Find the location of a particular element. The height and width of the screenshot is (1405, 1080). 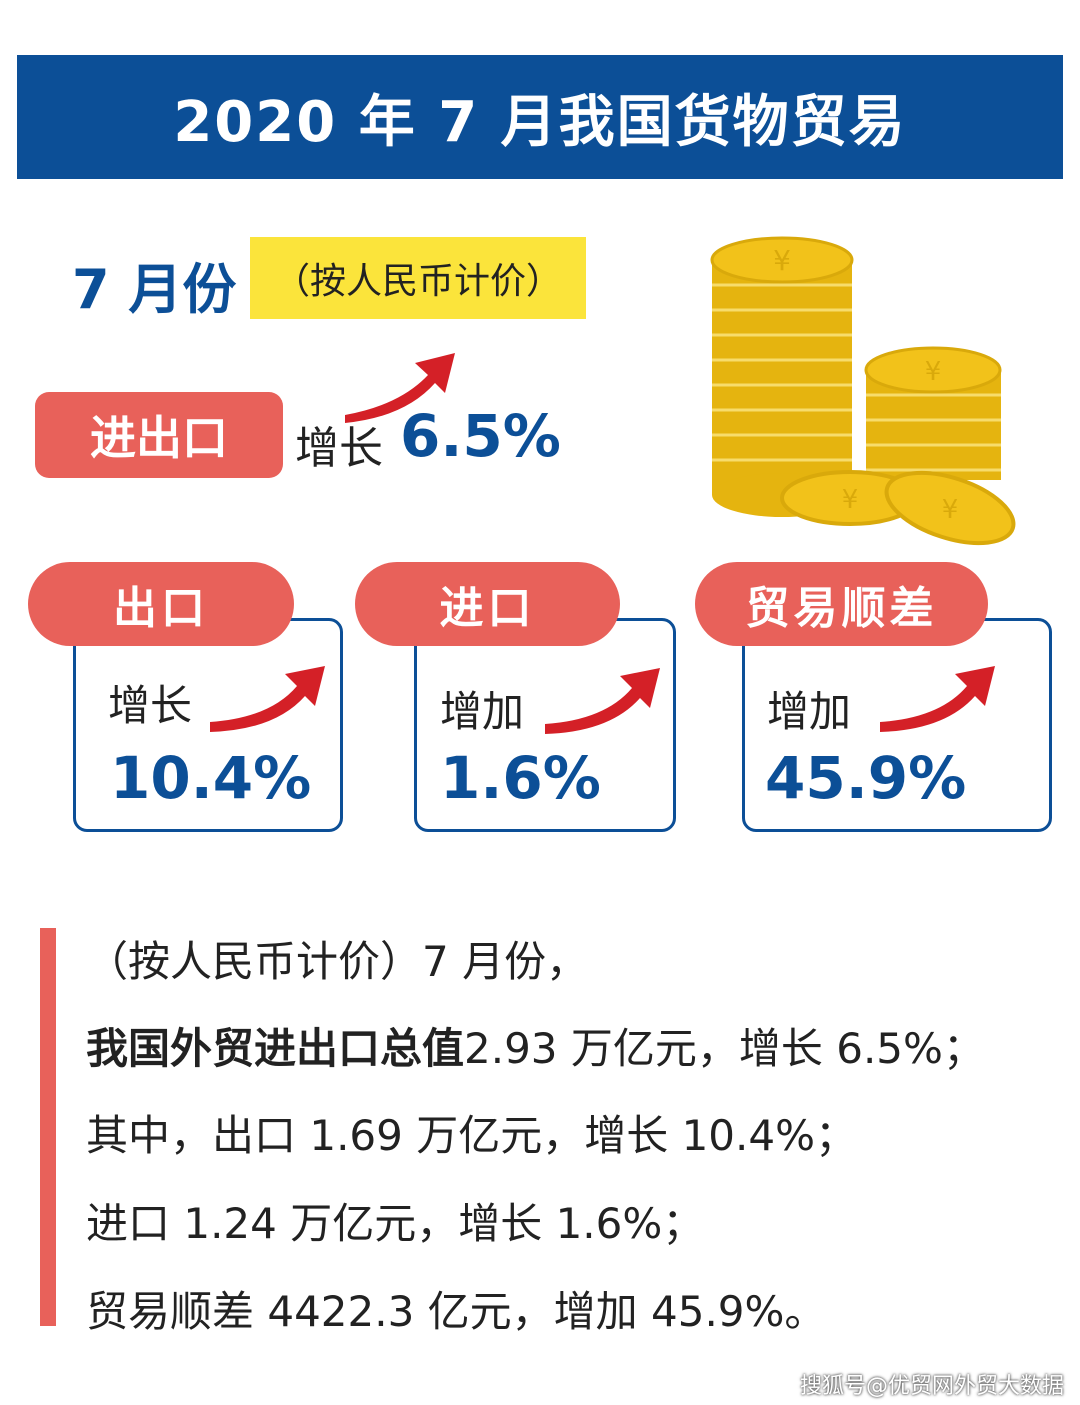

coins-icon: ¥ ¥ ¥ ¥ is located at coordinates (863, 391).